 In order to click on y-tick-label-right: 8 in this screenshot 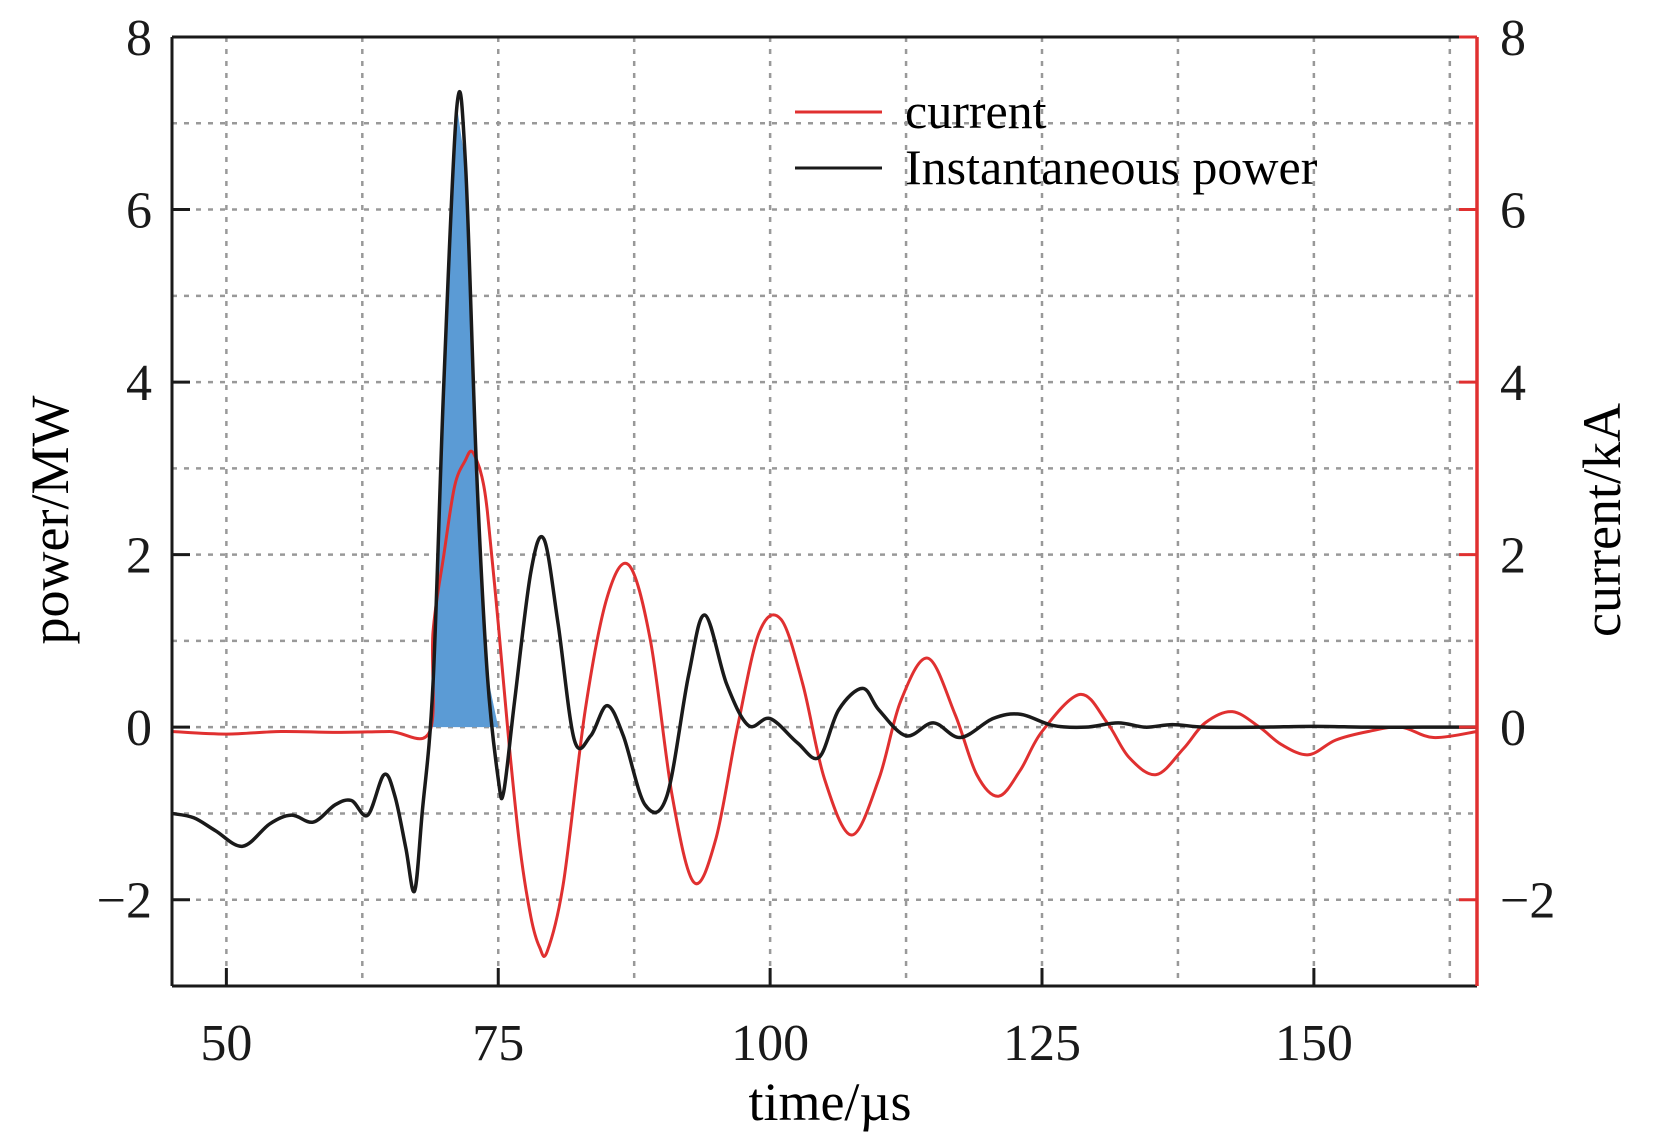, I will do `click(1513, 38)`.